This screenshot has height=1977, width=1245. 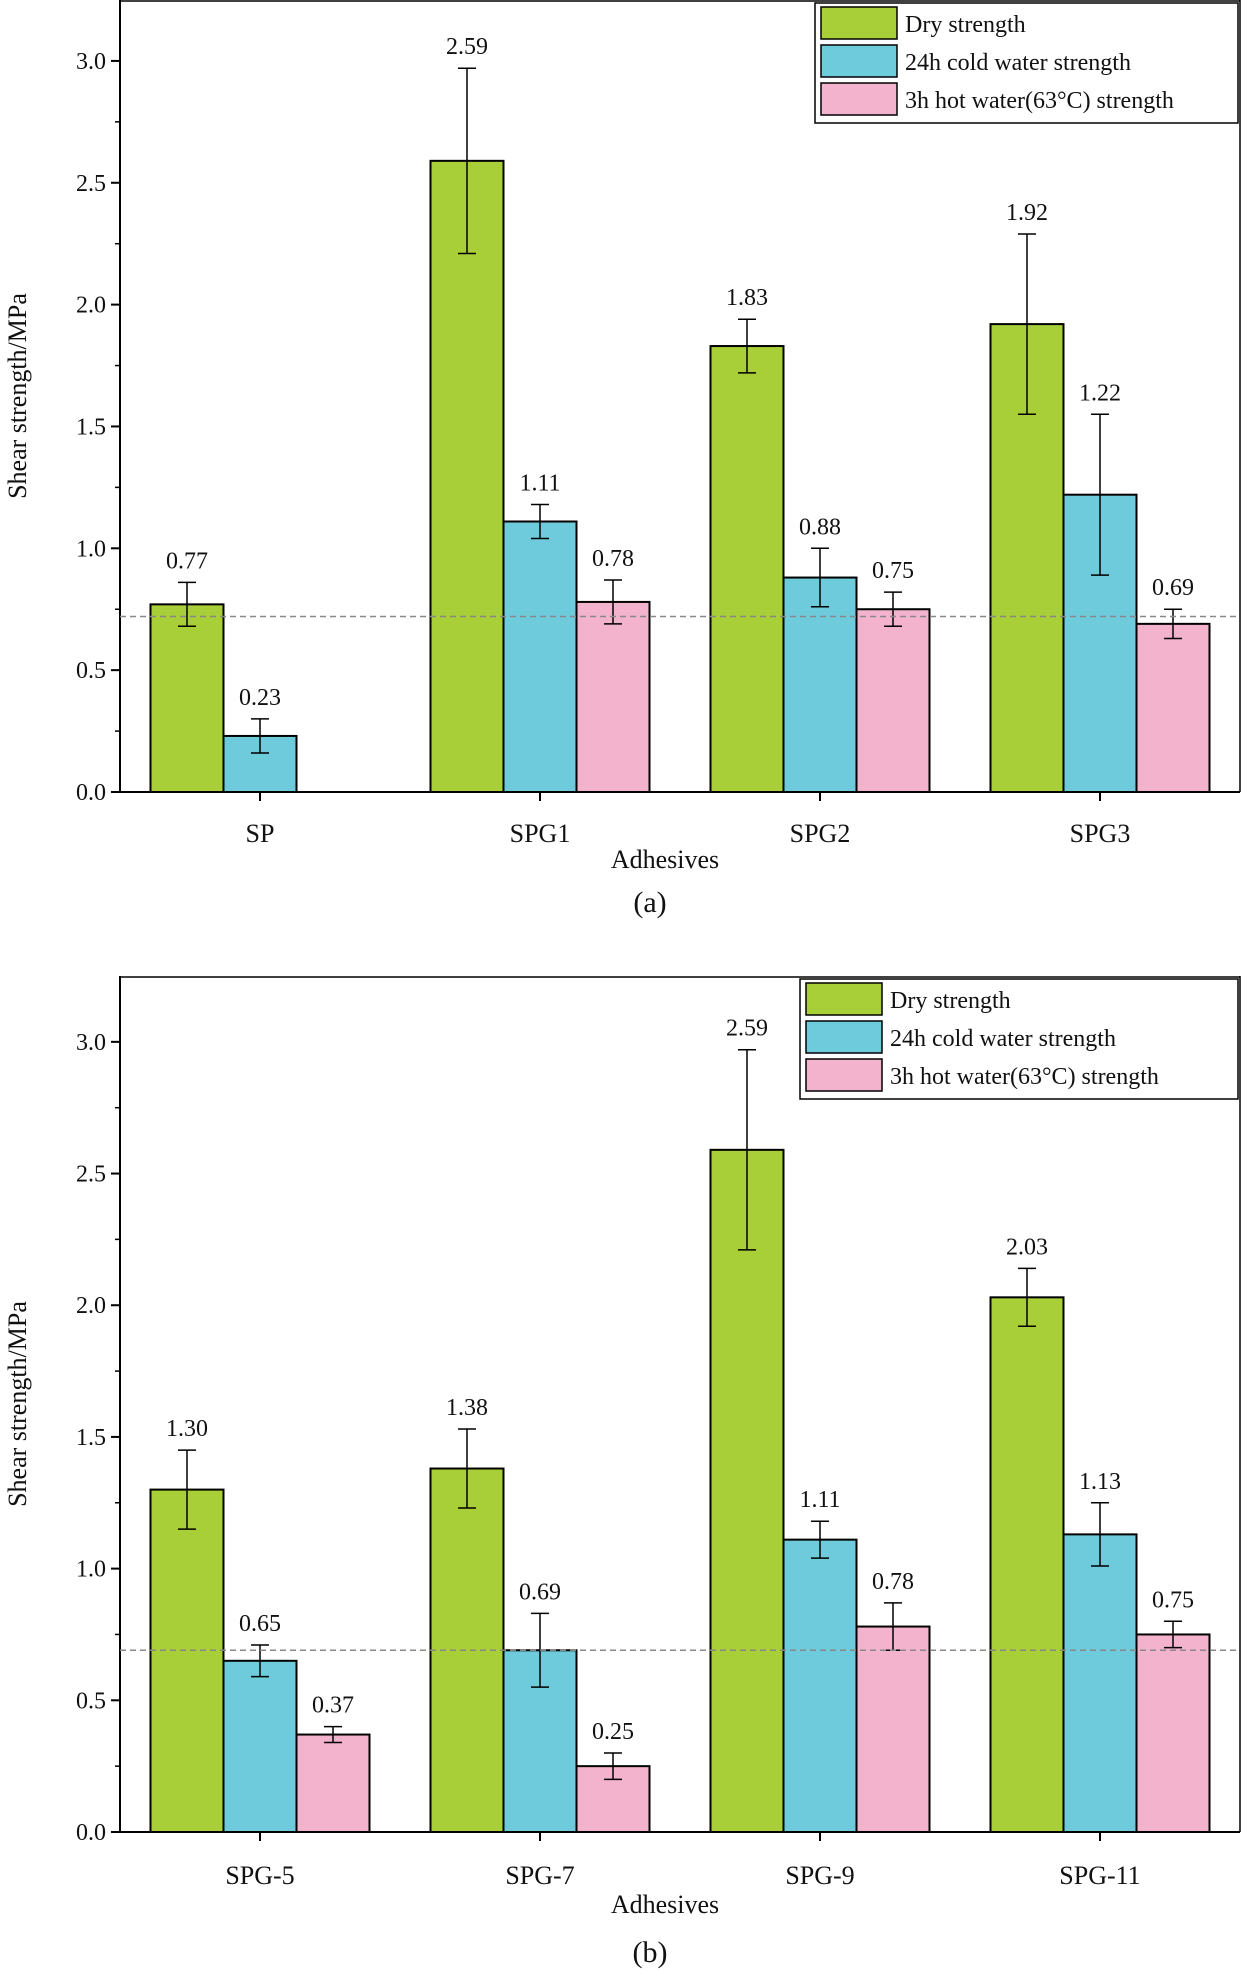 I want to click on data-label: 0.37, so click(x=333, y=1706).